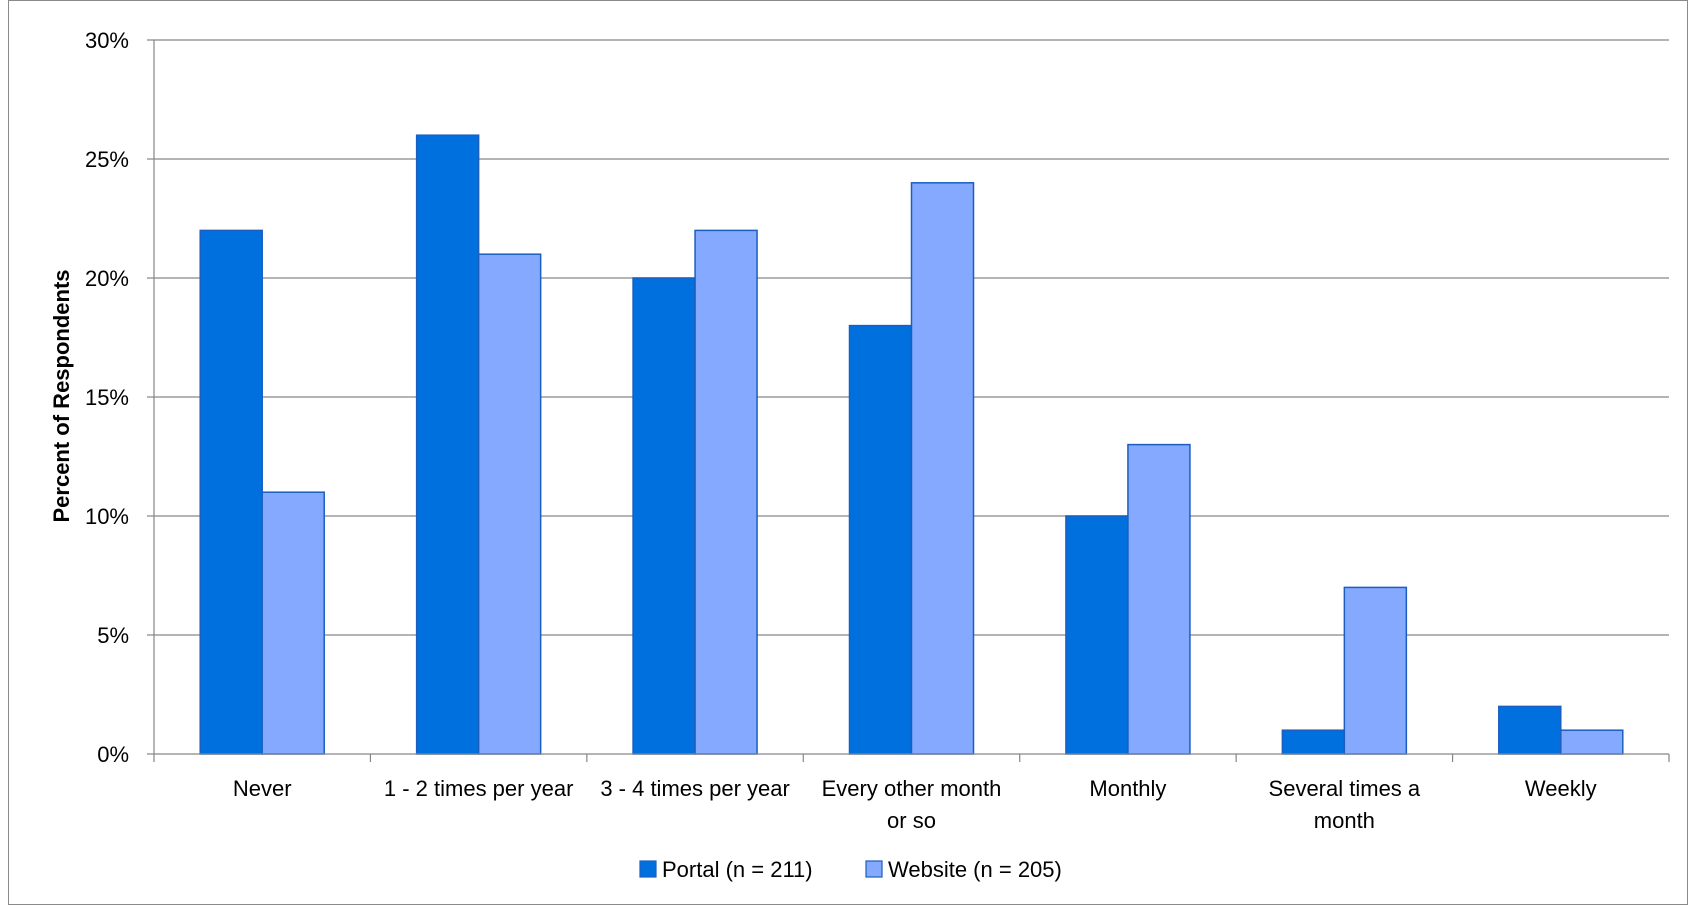 Image resolution: width=1696 pixels, height=913 pixels. I want to click on legend-item: Website (n = 205), so click(963, 869).